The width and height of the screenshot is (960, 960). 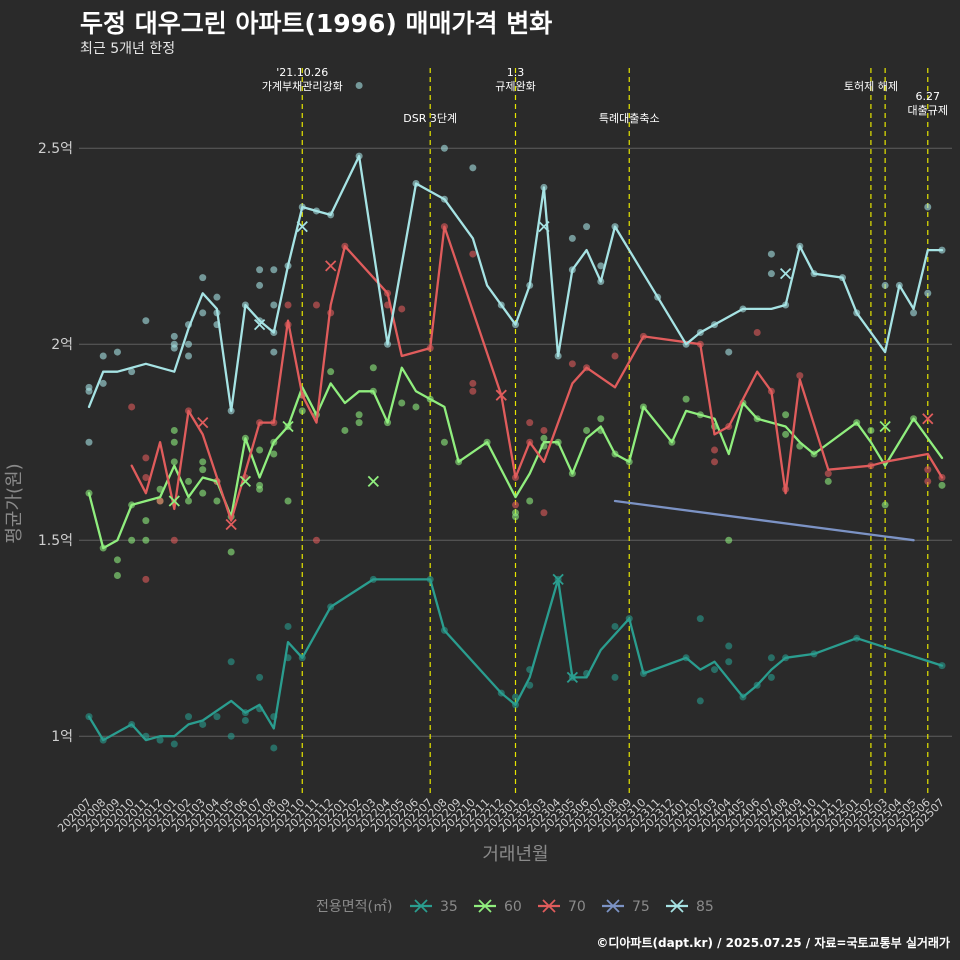 I want to click on y-tick-label: 1억, so click(x=62, y=737).